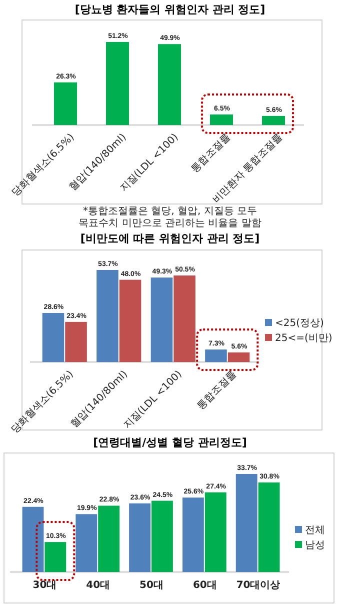 This screenshot has width=340, height=606. Describe the element at coordinates (299, 323) in the screenshot. I see `legend-label: <25(정상)` at that location.